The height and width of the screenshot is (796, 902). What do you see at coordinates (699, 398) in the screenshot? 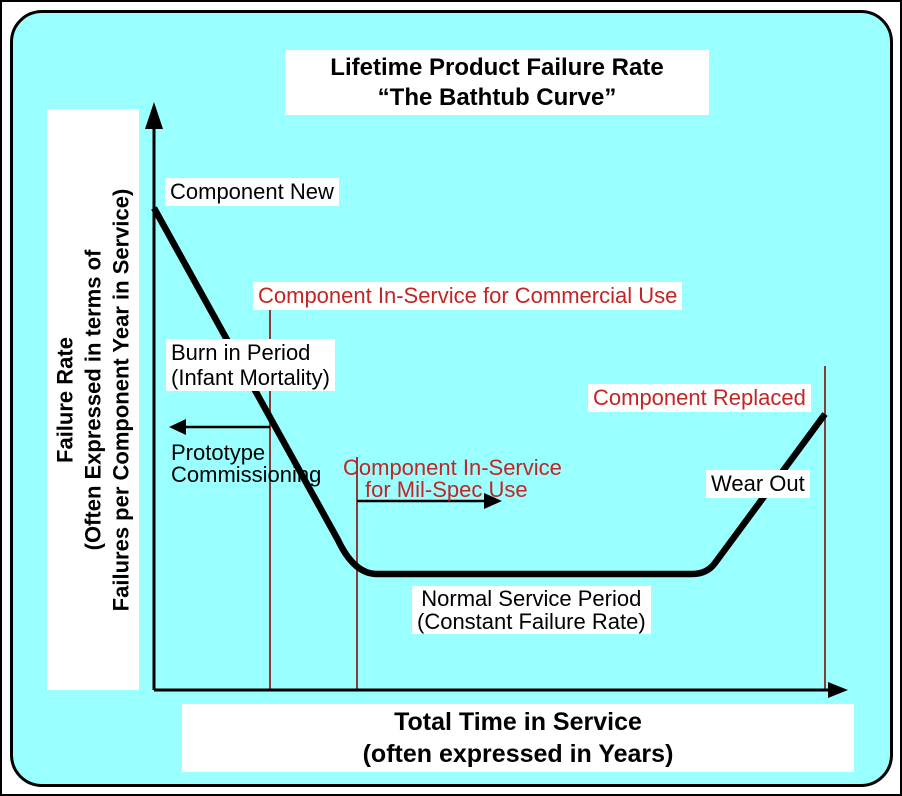
I see `annotation-component-replaced: Component Replaced` at bounding box center [699, 398].